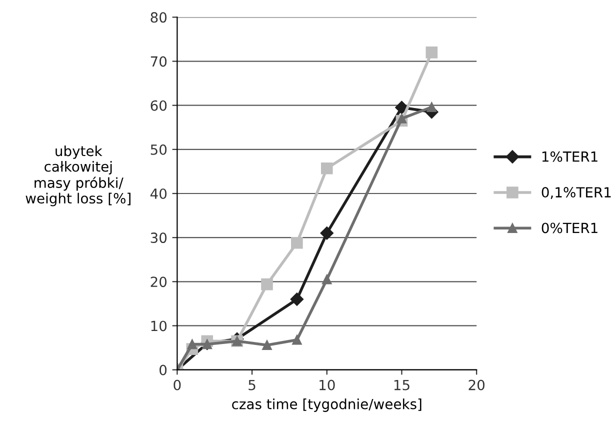 The image size is (611, 430). Describe the element at coordinates (576, 193) in the screenshot. I see `legend-label: 0,1%TER1` at that location.